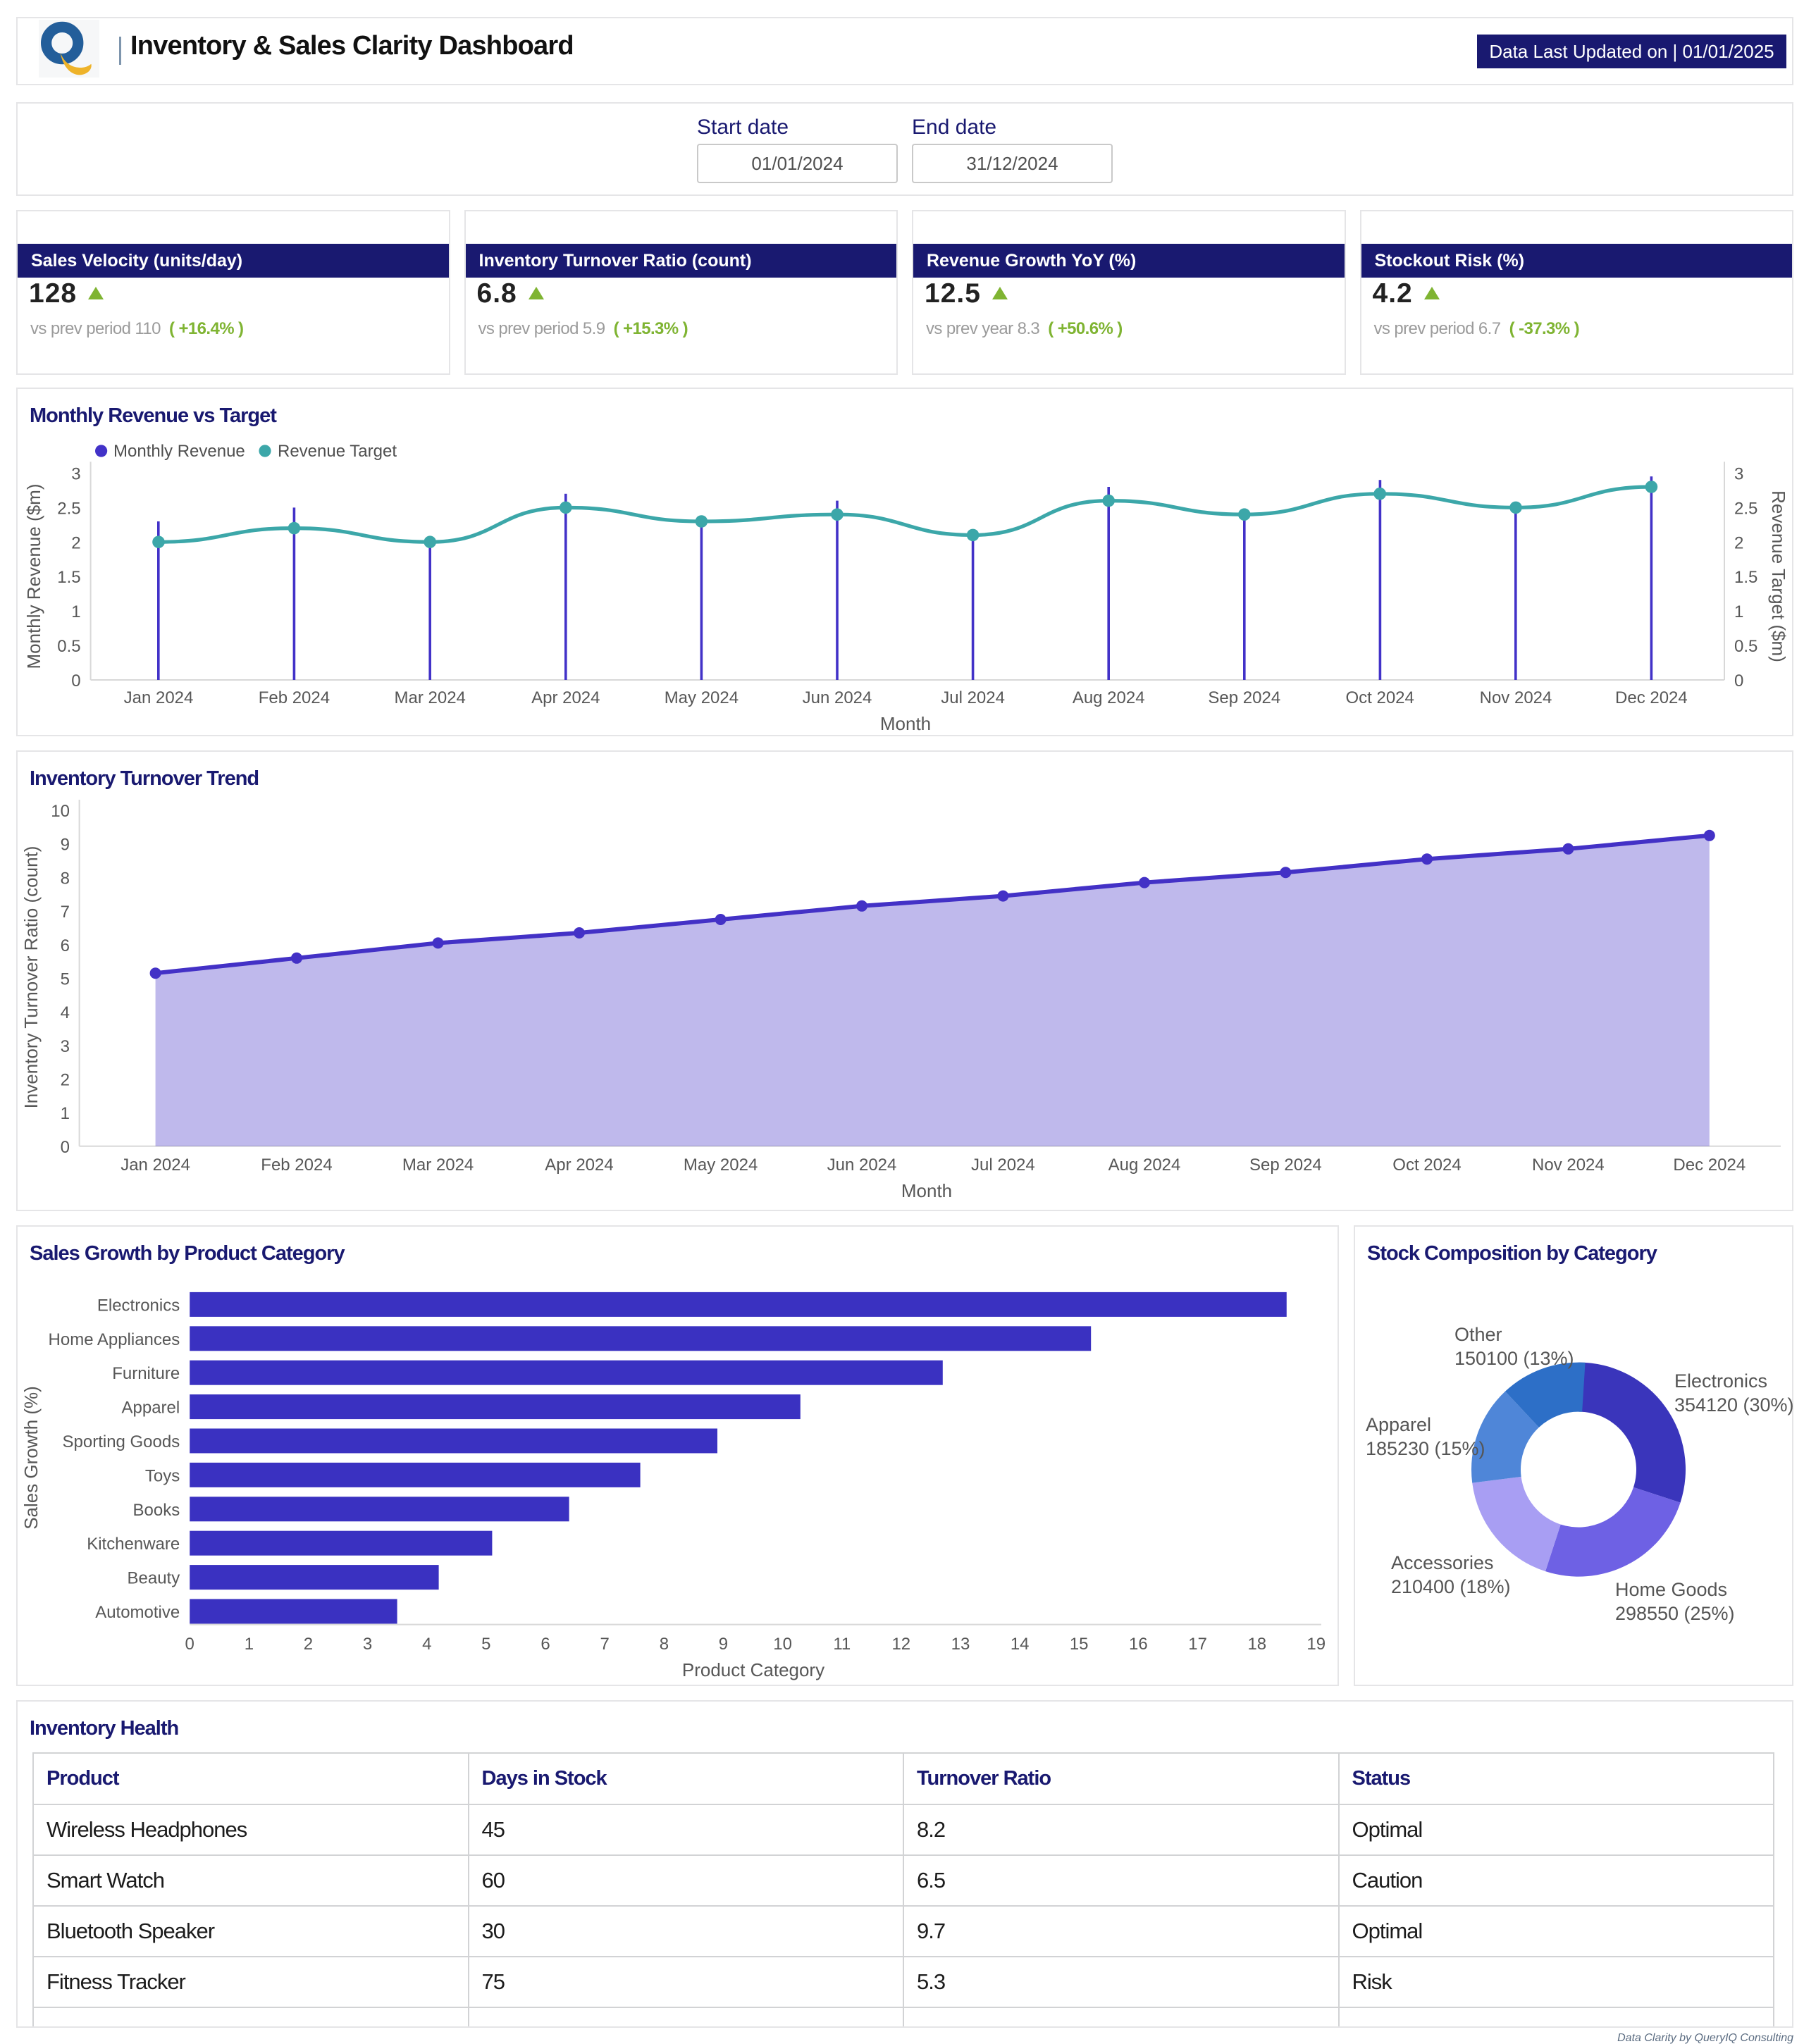  What do you see at coordinates (115, 1339) in the screenshot?
I see `svg-text: Home Appliances` at bounding box center [115, 1339].